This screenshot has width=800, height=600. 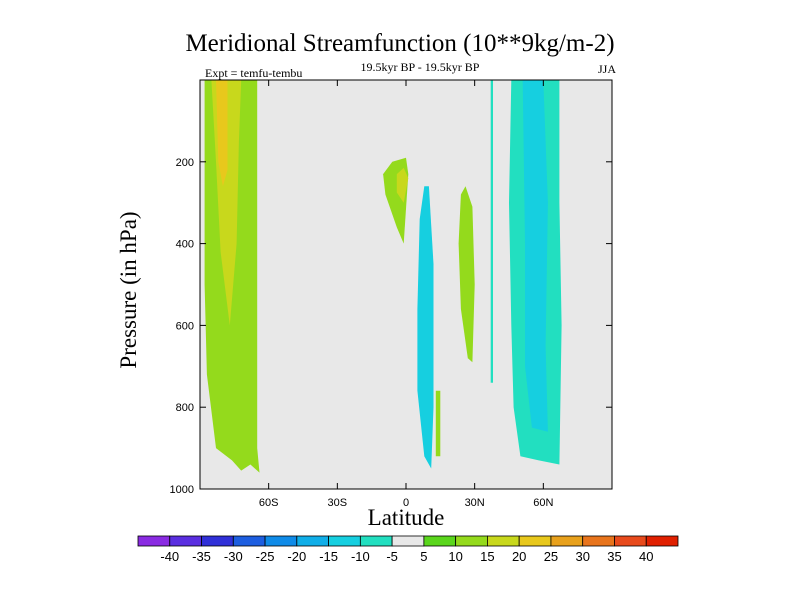 I want to click on y-tick-label: 600, so click(x=185, y=326).